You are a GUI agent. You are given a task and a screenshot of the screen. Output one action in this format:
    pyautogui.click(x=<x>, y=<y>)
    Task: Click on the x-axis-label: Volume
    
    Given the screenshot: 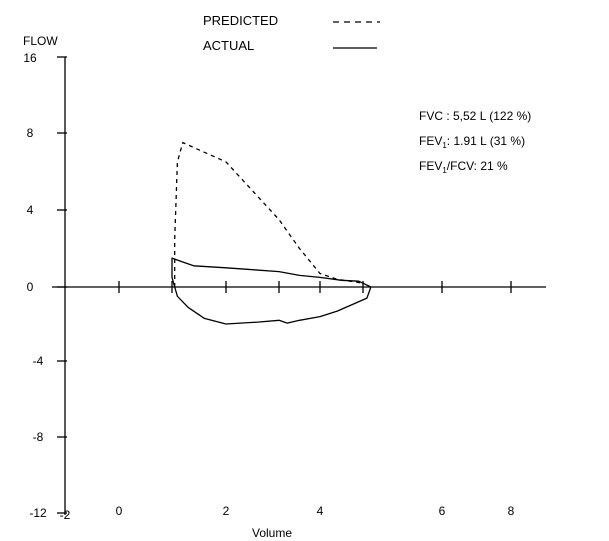 What is the action you would take?
    pyautogui.click(x=272, y=533)
    